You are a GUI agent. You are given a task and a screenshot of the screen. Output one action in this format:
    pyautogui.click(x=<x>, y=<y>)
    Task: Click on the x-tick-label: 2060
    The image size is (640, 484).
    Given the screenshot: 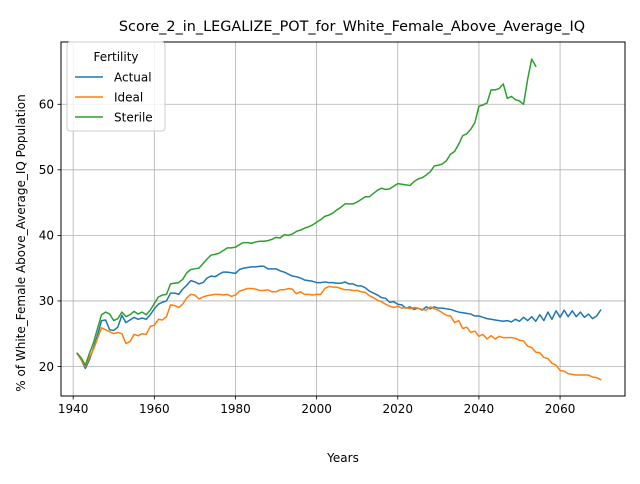 What is the action you would take?
    pyautogui.click(x=560, y=409)
    